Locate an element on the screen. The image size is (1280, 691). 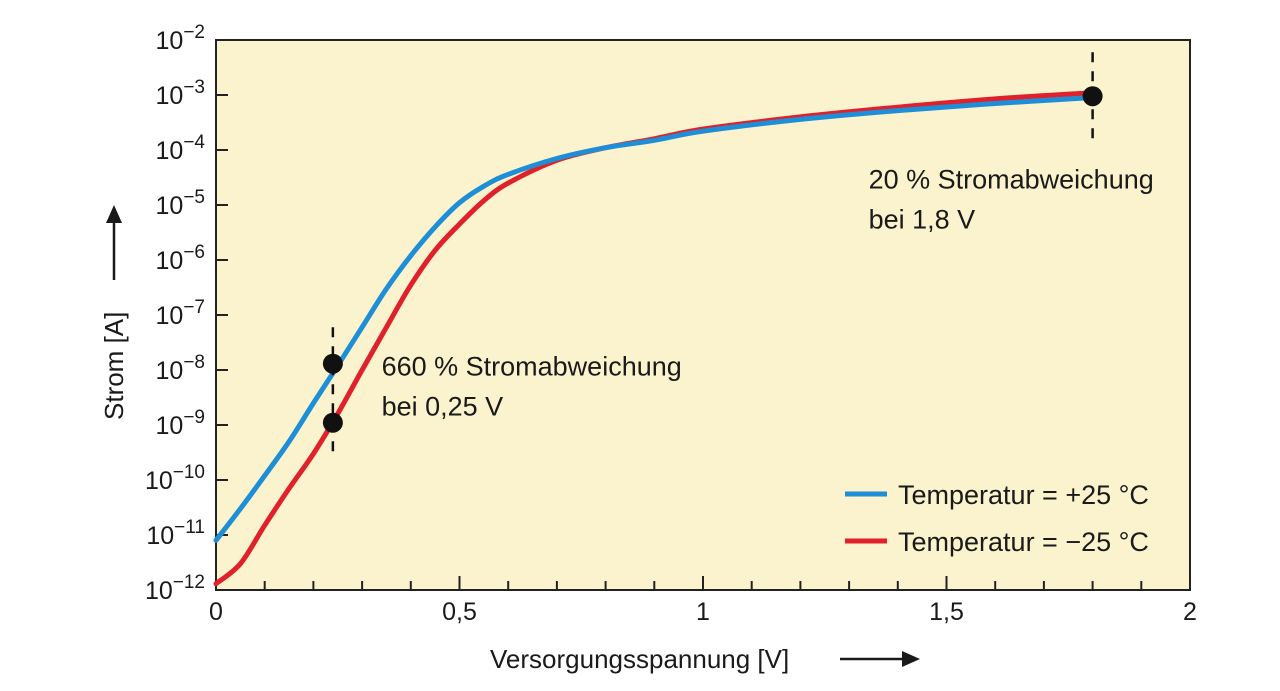
x-tick-label: 0 is located at coordinates (216, 612).